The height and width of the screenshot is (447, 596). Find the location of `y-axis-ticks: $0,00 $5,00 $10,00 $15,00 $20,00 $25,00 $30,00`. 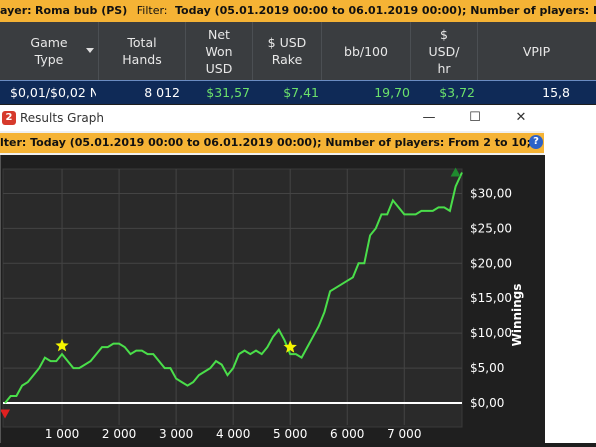

y-axis-ticks: $0,00 $5,00 $10,00 $15,00 $20,00 $25,00 $30,00 is located at coordinates (491, 298).